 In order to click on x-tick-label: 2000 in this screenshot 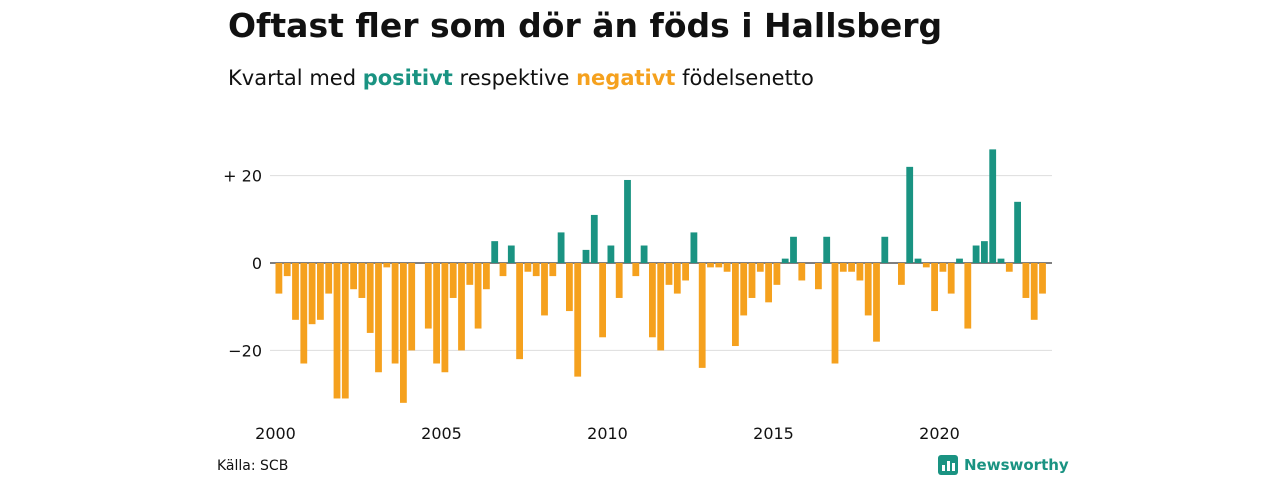, I will do `click(275, 433)`.